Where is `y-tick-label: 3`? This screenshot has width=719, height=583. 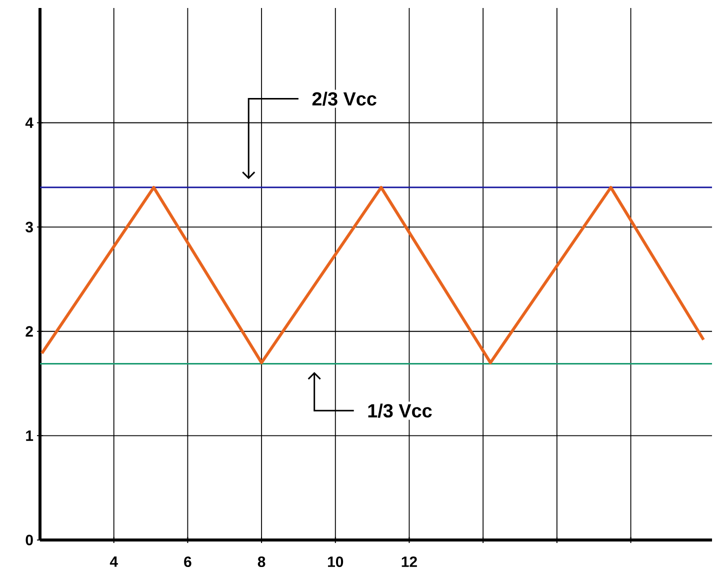
y-tick-label: 3 is located at coordinates (29, 227).